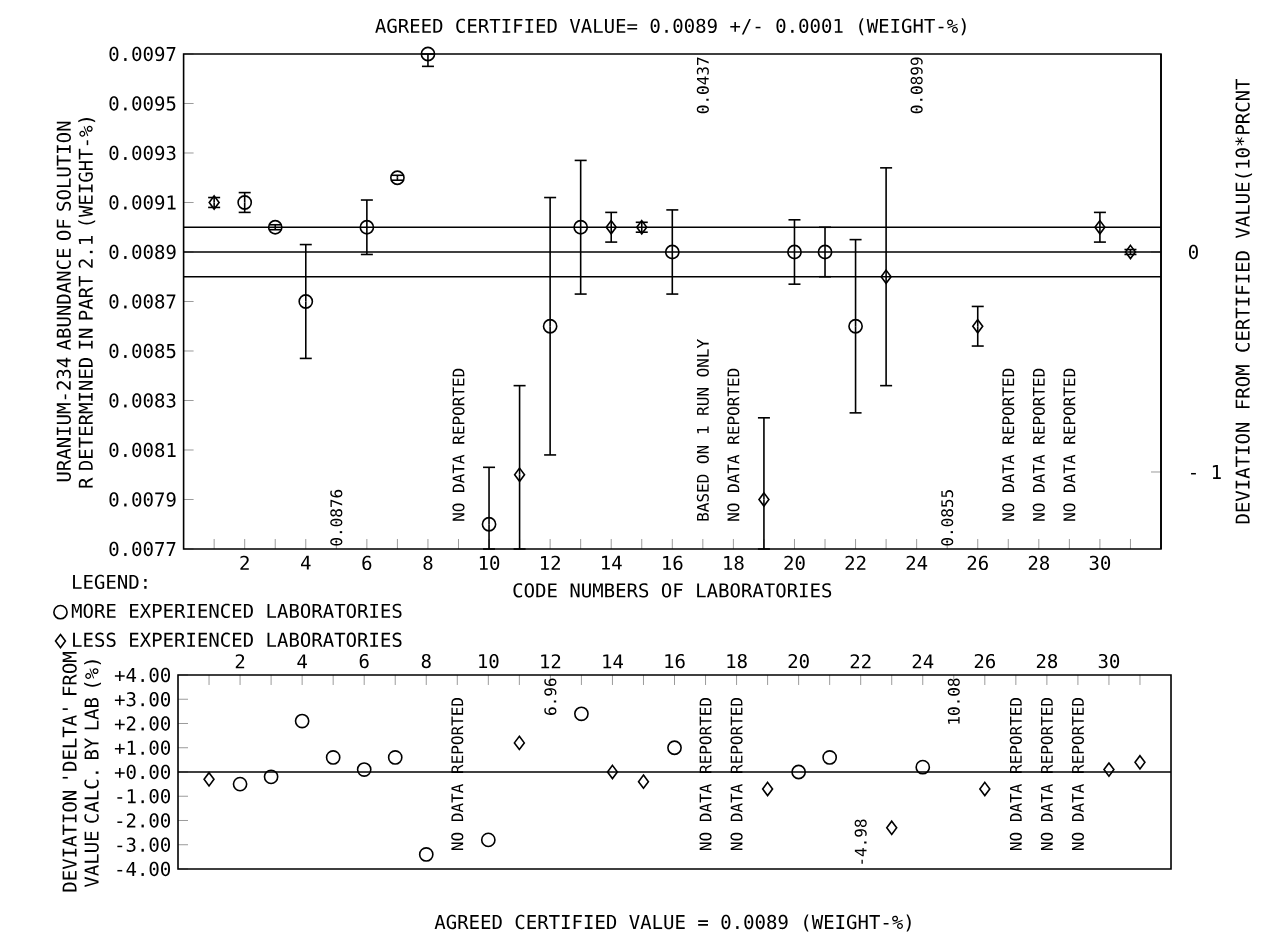  What do you see at coordinates (142, 699) in the screenshot?
I see `y-tick-label: +3.00` at bounding box center [142, 699].